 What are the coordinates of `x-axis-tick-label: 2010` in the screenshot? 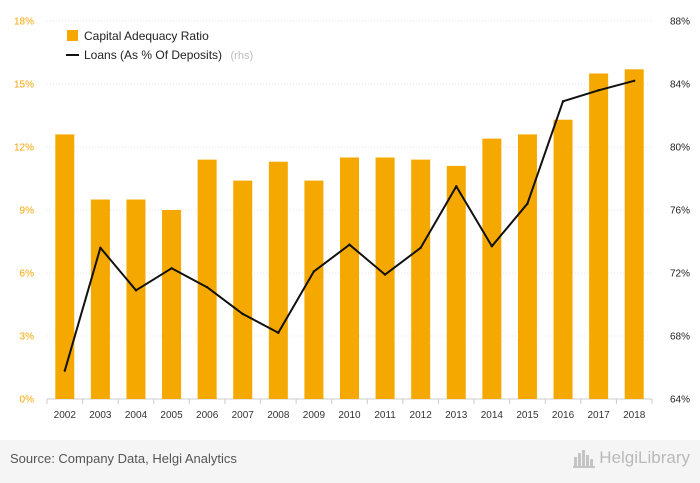 It's located at (349, 415).